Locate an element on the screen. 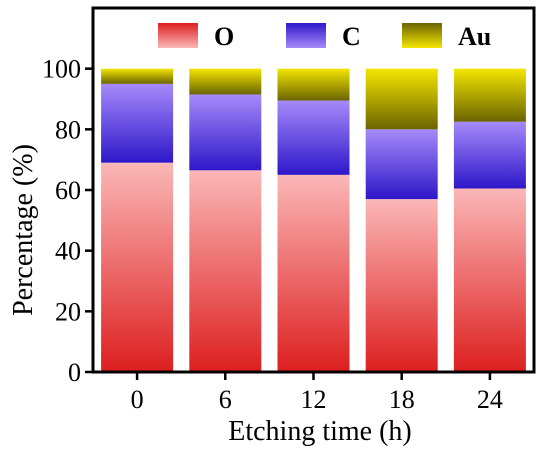  x-tick-label: 0 is located at coordinates (137, 399).